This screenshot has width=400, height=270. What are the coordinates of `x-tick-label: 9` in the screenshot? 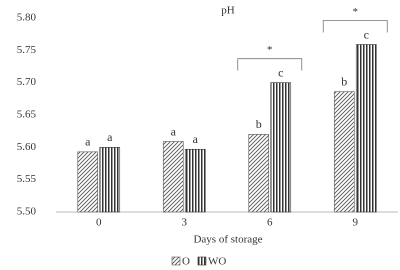 It's located at (356, 223).